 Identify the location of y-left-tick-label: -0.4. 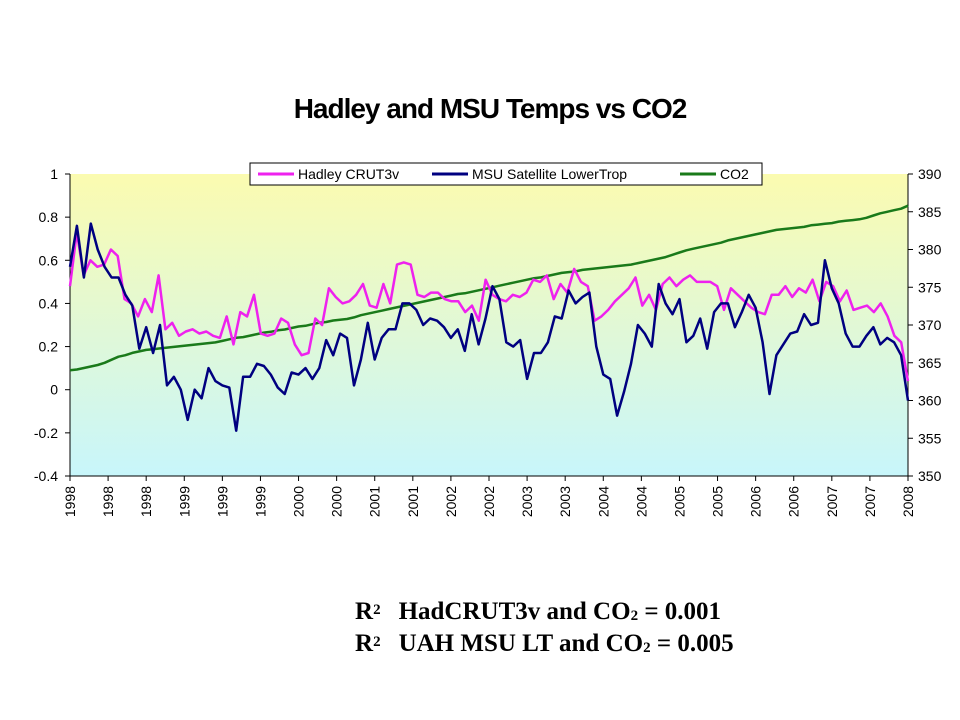
(46, 476).